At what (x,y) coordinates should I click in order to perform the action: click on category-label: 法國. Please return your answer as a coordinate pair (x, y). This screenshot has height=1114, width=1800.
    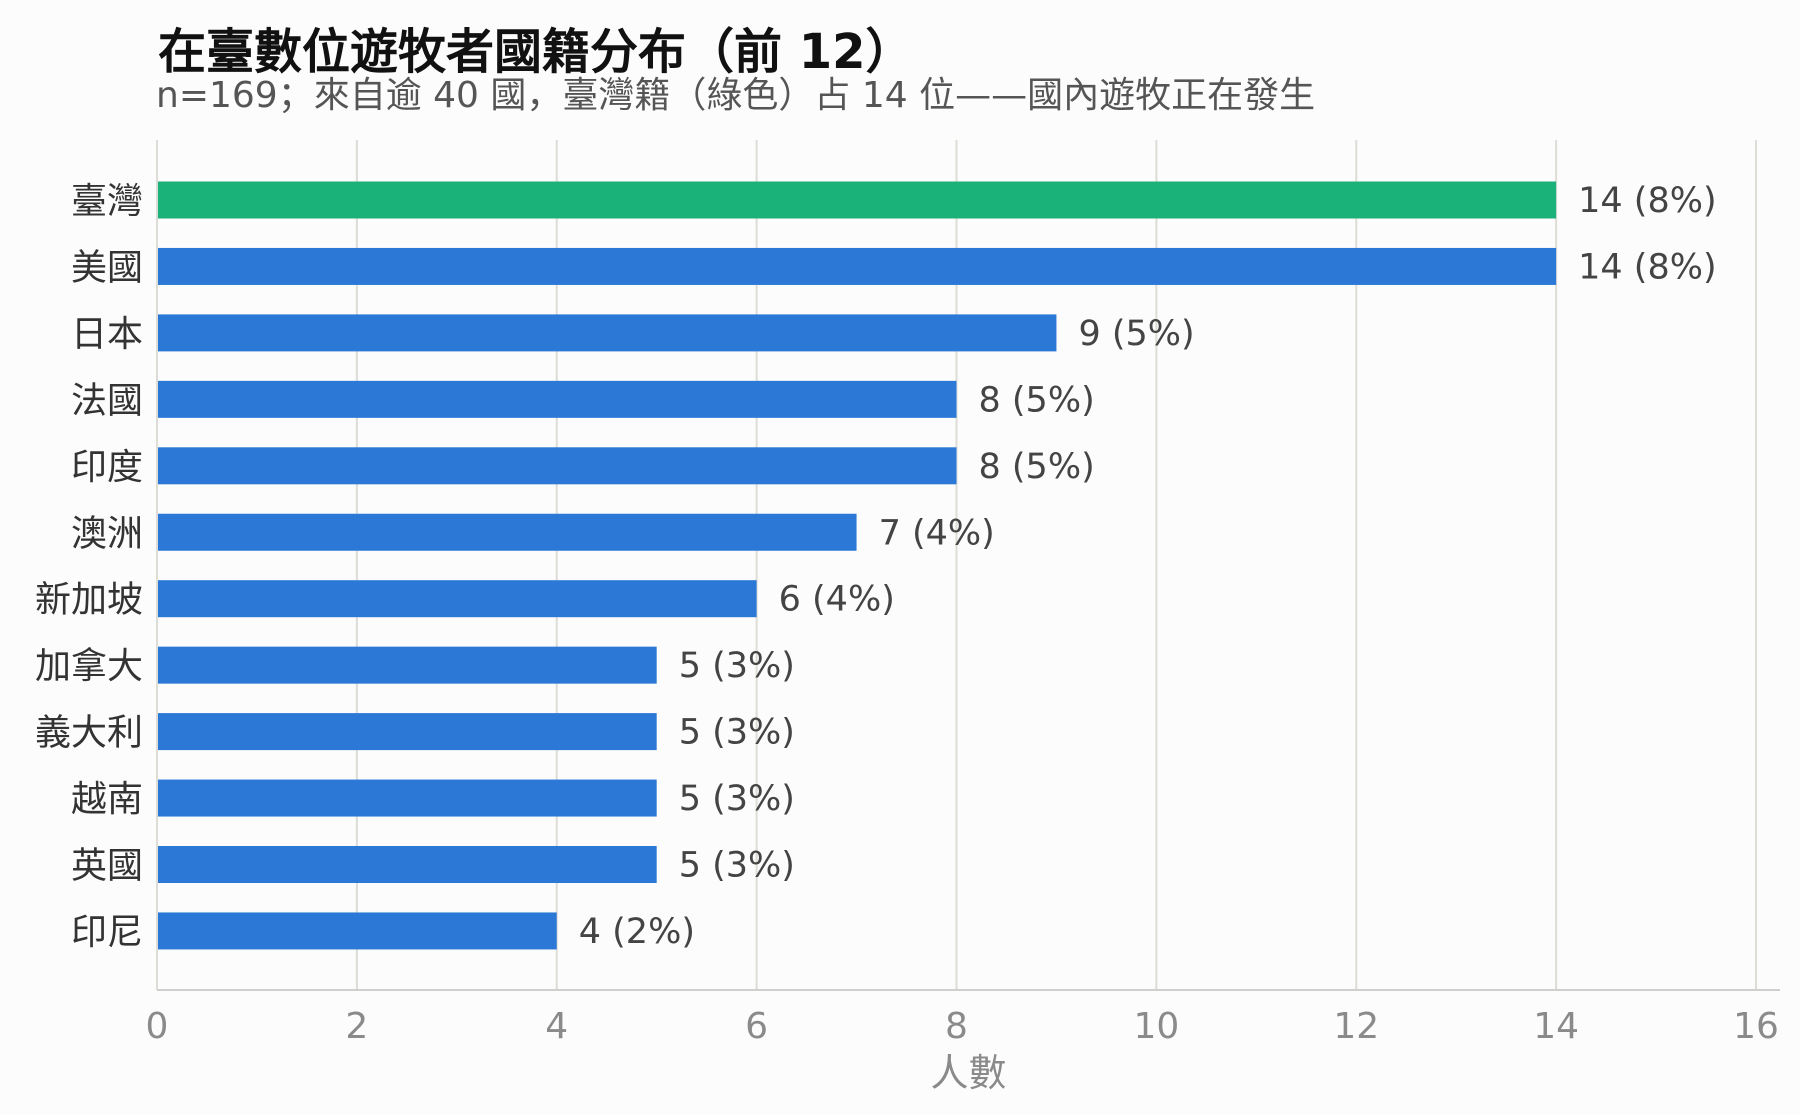
    Looking at the image, I should click on (107, 400).